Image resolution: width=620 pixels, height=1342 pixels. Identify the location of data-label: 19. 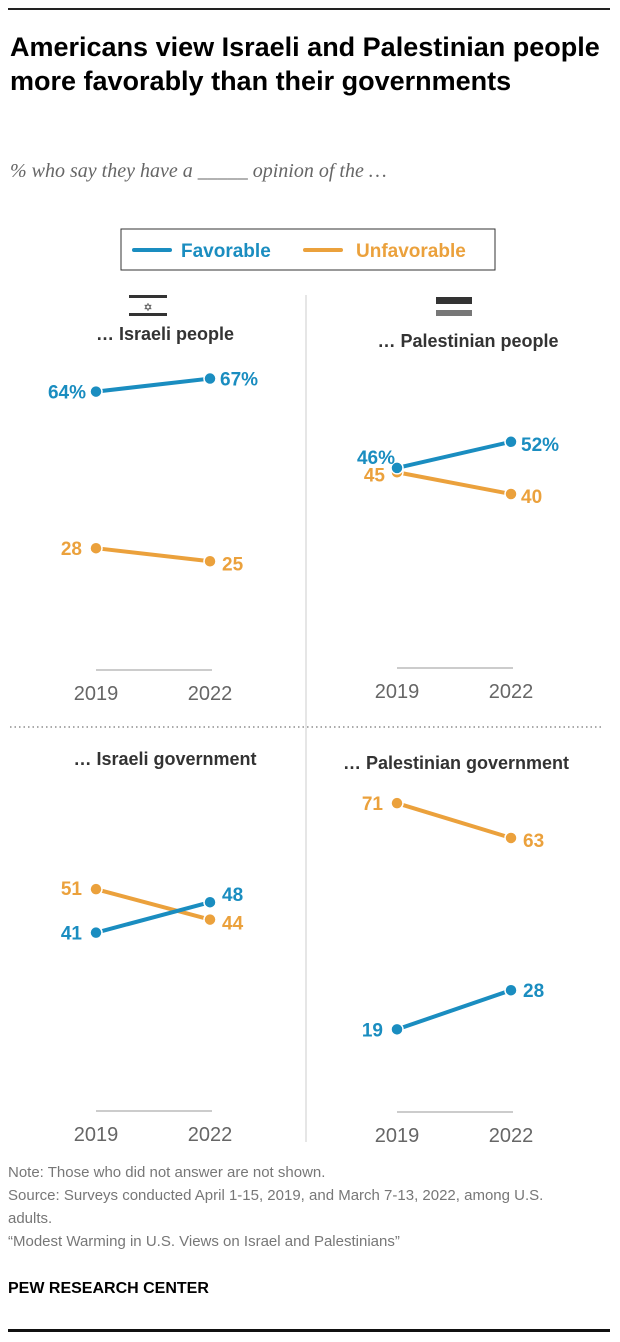
(372, 1030).